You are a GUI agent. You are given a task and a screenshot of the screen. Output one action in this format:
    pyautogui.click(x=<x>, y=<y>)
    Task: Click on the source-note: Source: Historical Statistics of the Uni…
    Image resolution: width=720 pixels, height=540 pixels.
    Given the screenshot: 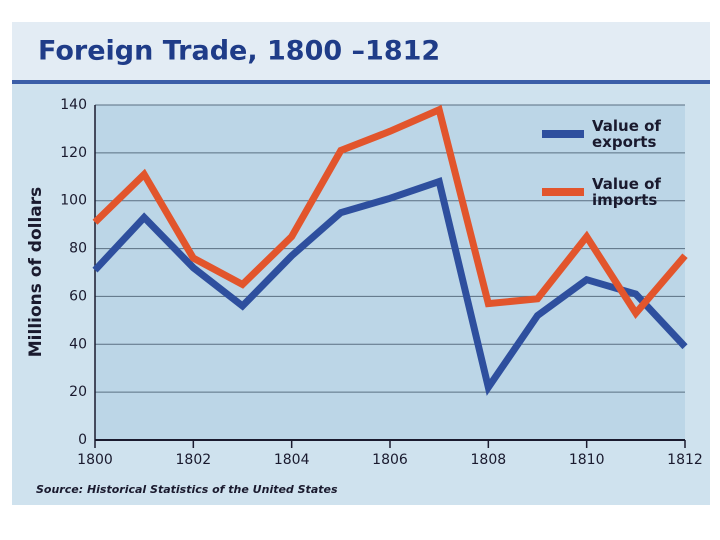 What is the action you would take?
    pyautogui.click(x=187, y=489)
    